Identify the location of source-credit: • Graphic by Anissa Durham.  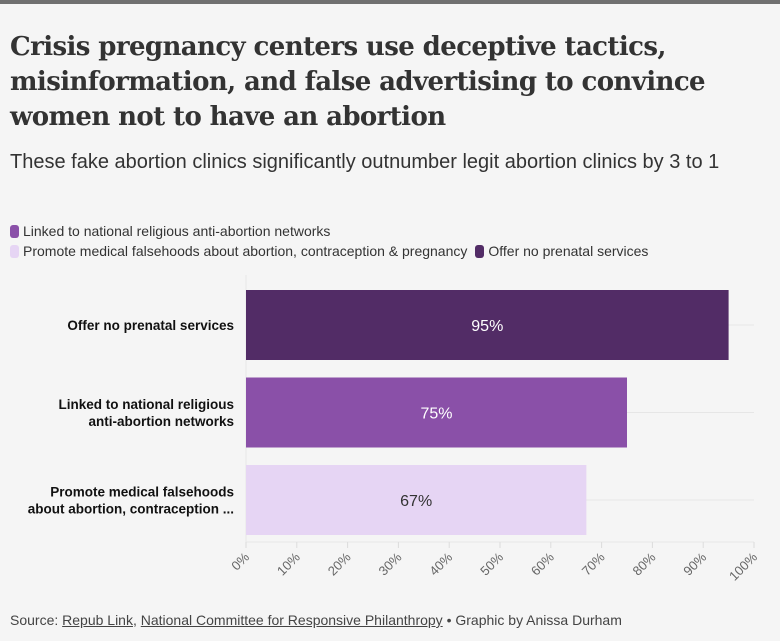
(532, 620).